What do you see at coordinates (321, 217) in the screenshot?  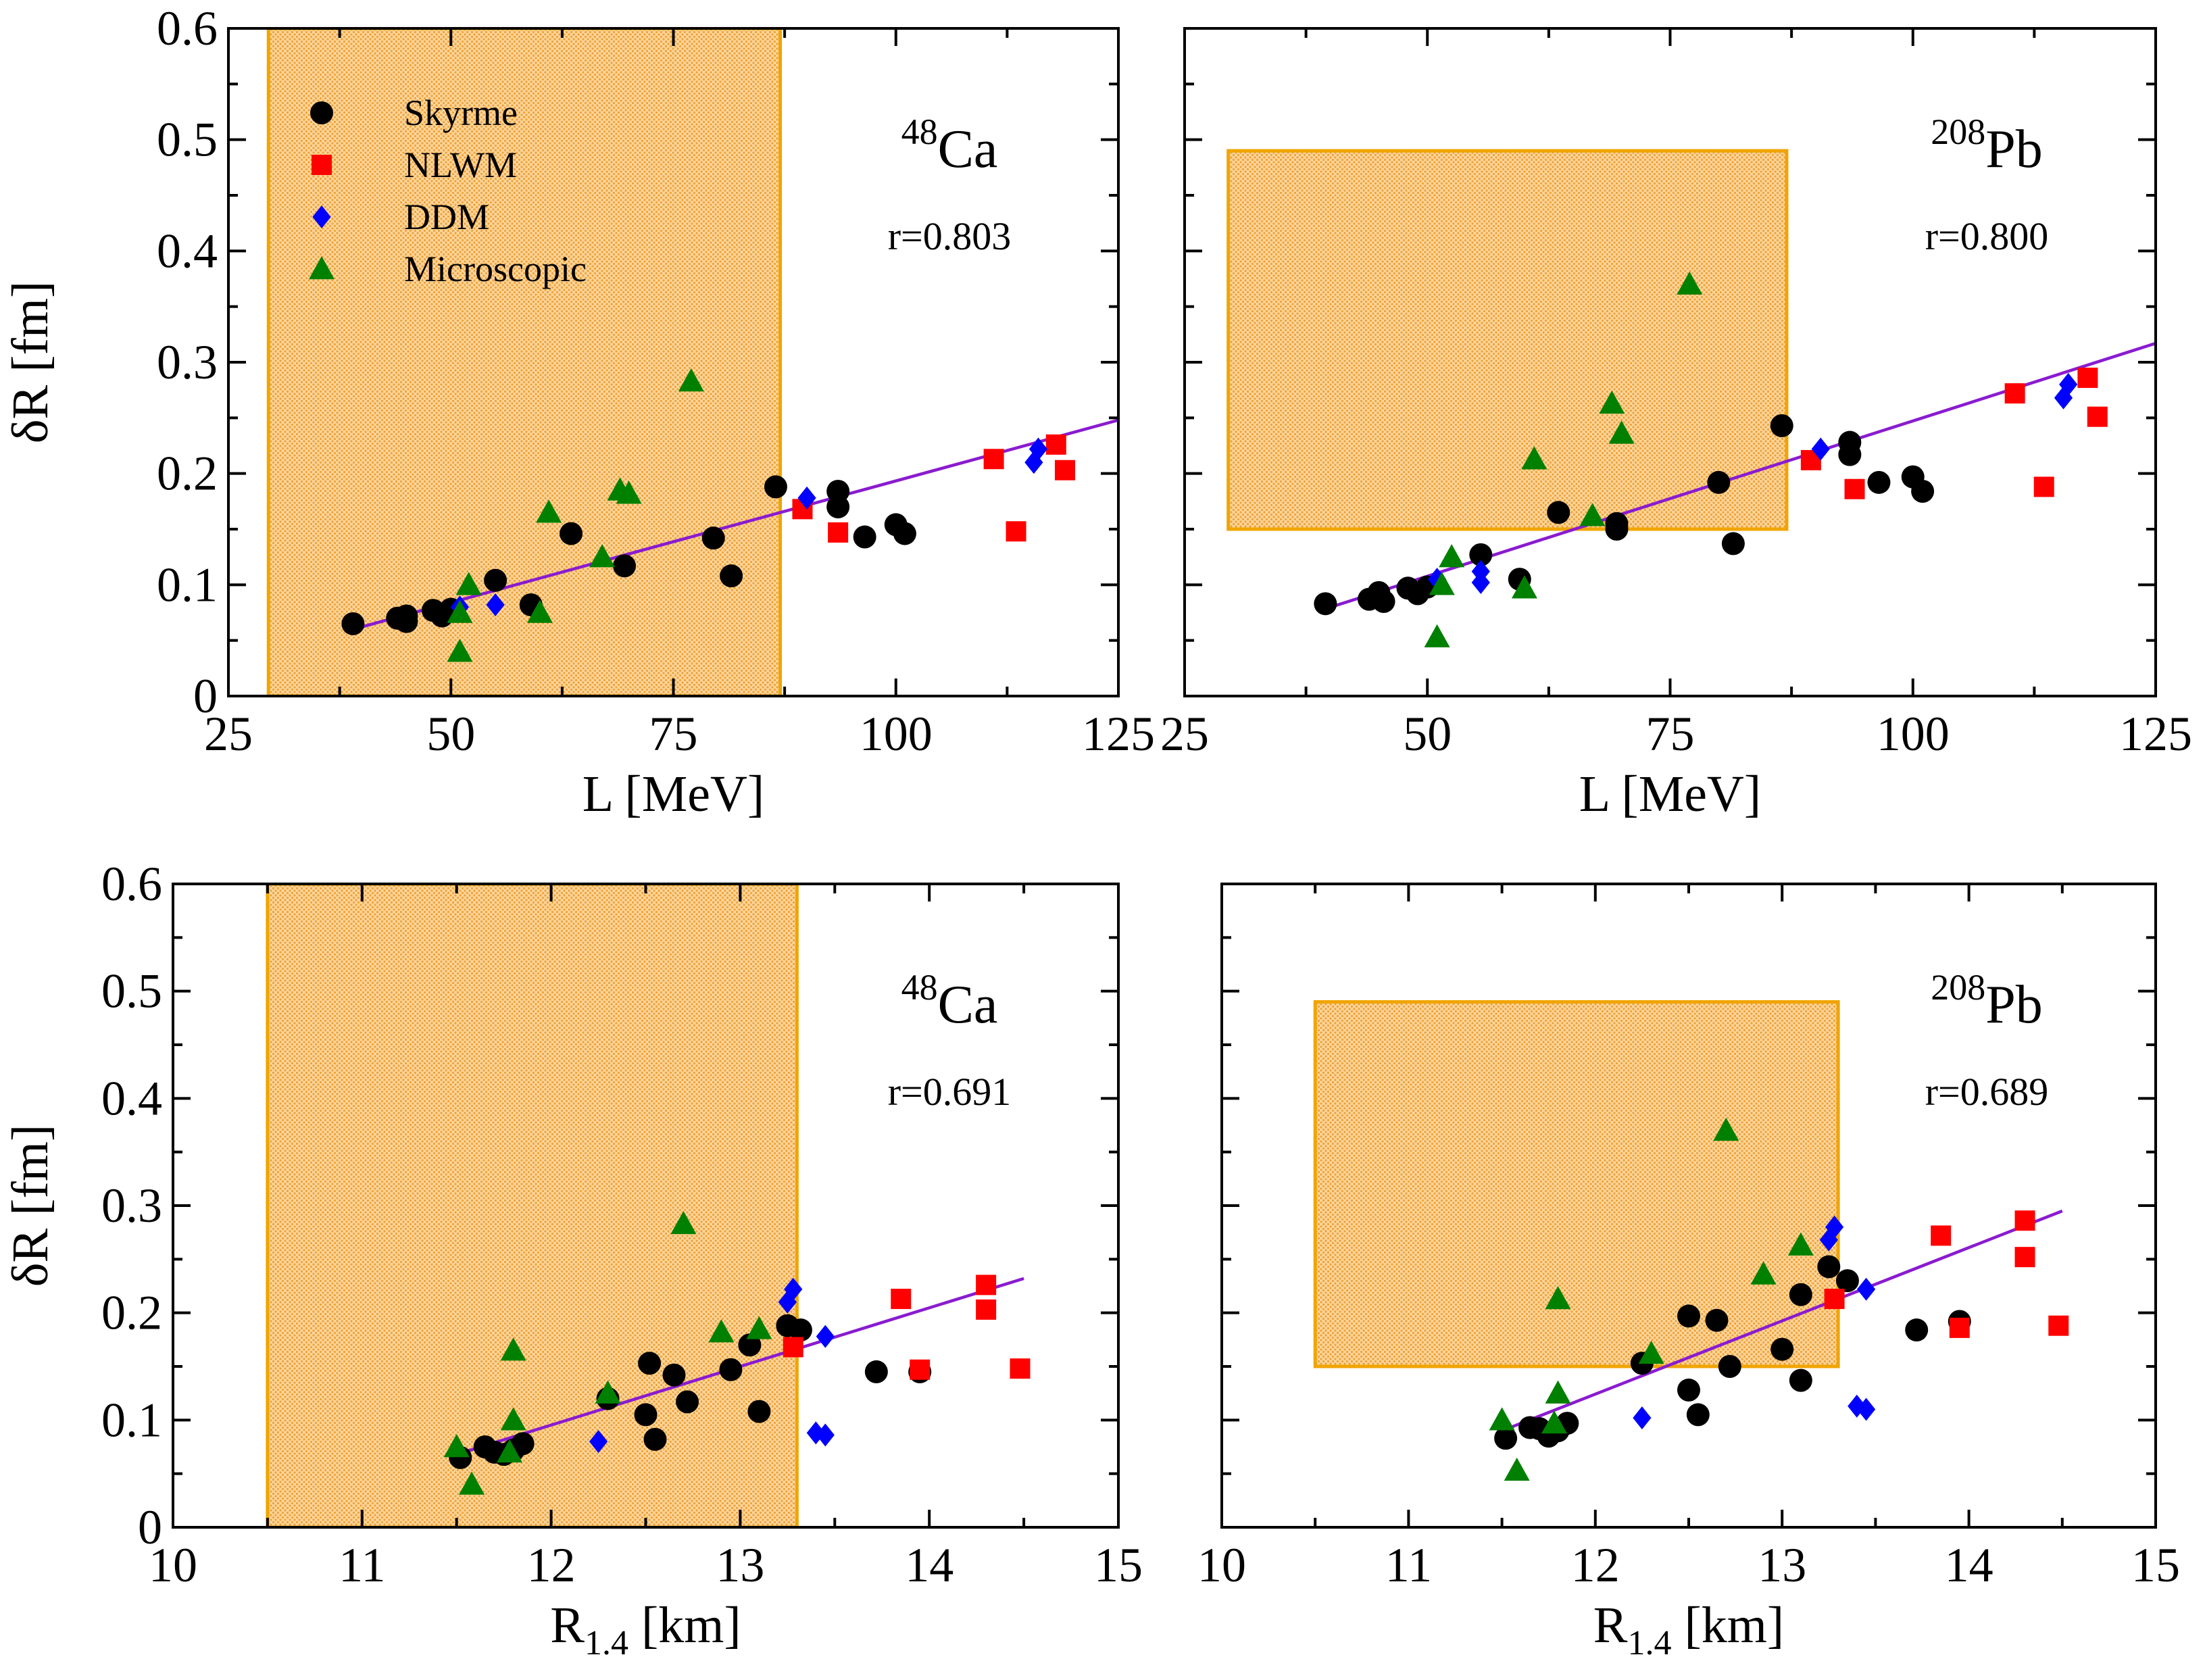 I see `legend-marker-ddm` at bounding box center [321, 217].